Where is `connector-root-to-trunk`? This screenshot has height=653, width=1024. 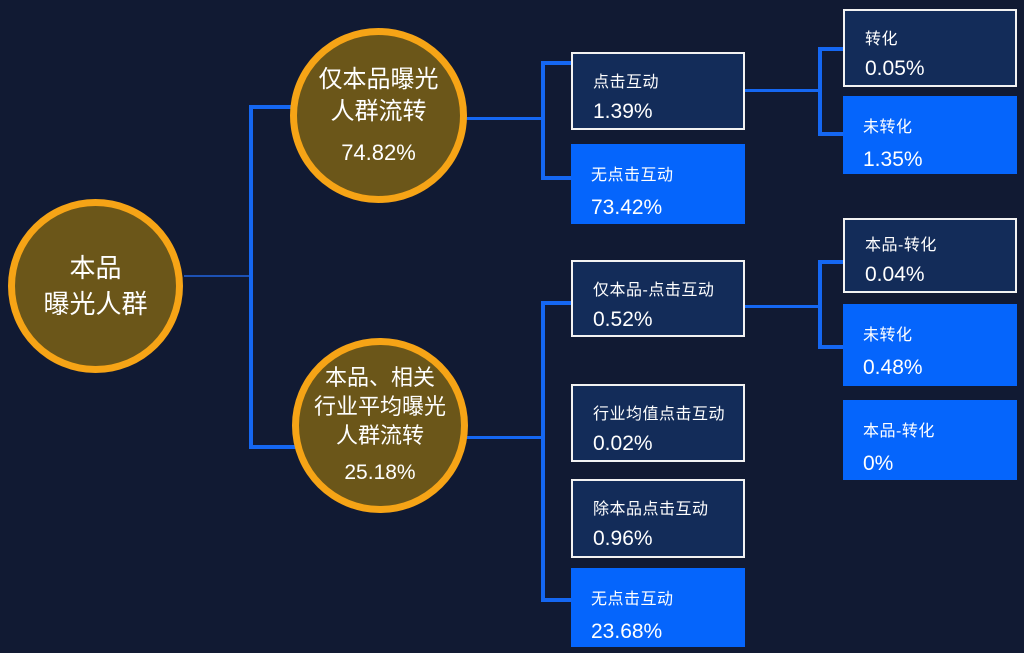 connector-root-to-trunk is located at coordinates (217, 276).